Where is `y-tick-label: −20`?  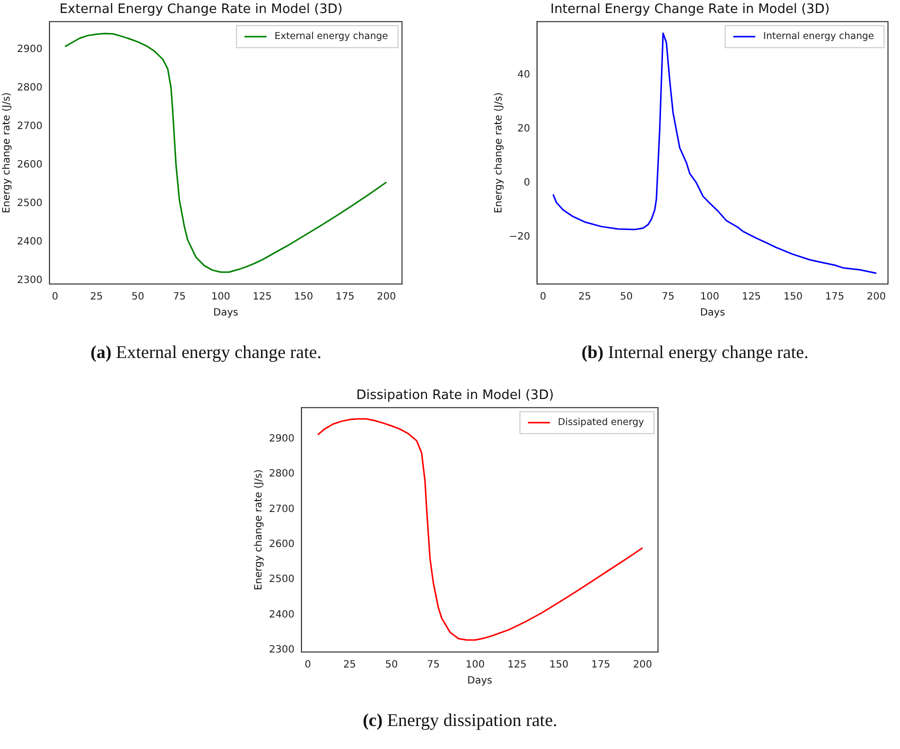 y-tick-label: −20 is located at coordinates (519, 236).